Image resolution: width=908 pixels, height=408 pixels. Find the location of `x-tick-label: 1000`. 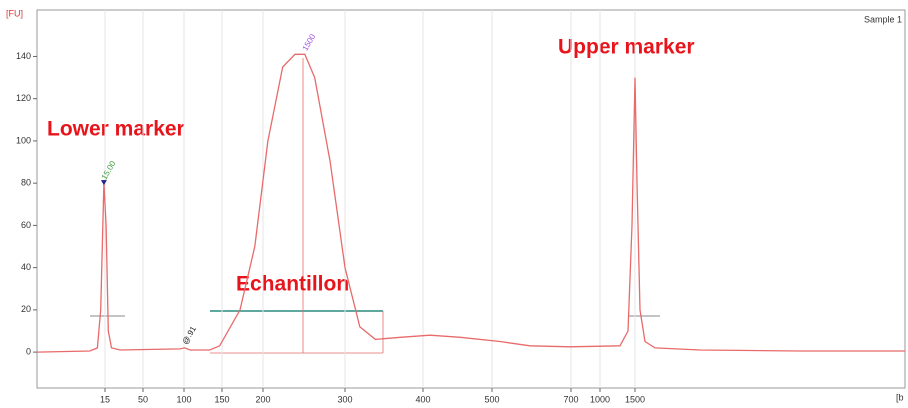

x-tick-label: 1000 is located at coordinates (600, 399).